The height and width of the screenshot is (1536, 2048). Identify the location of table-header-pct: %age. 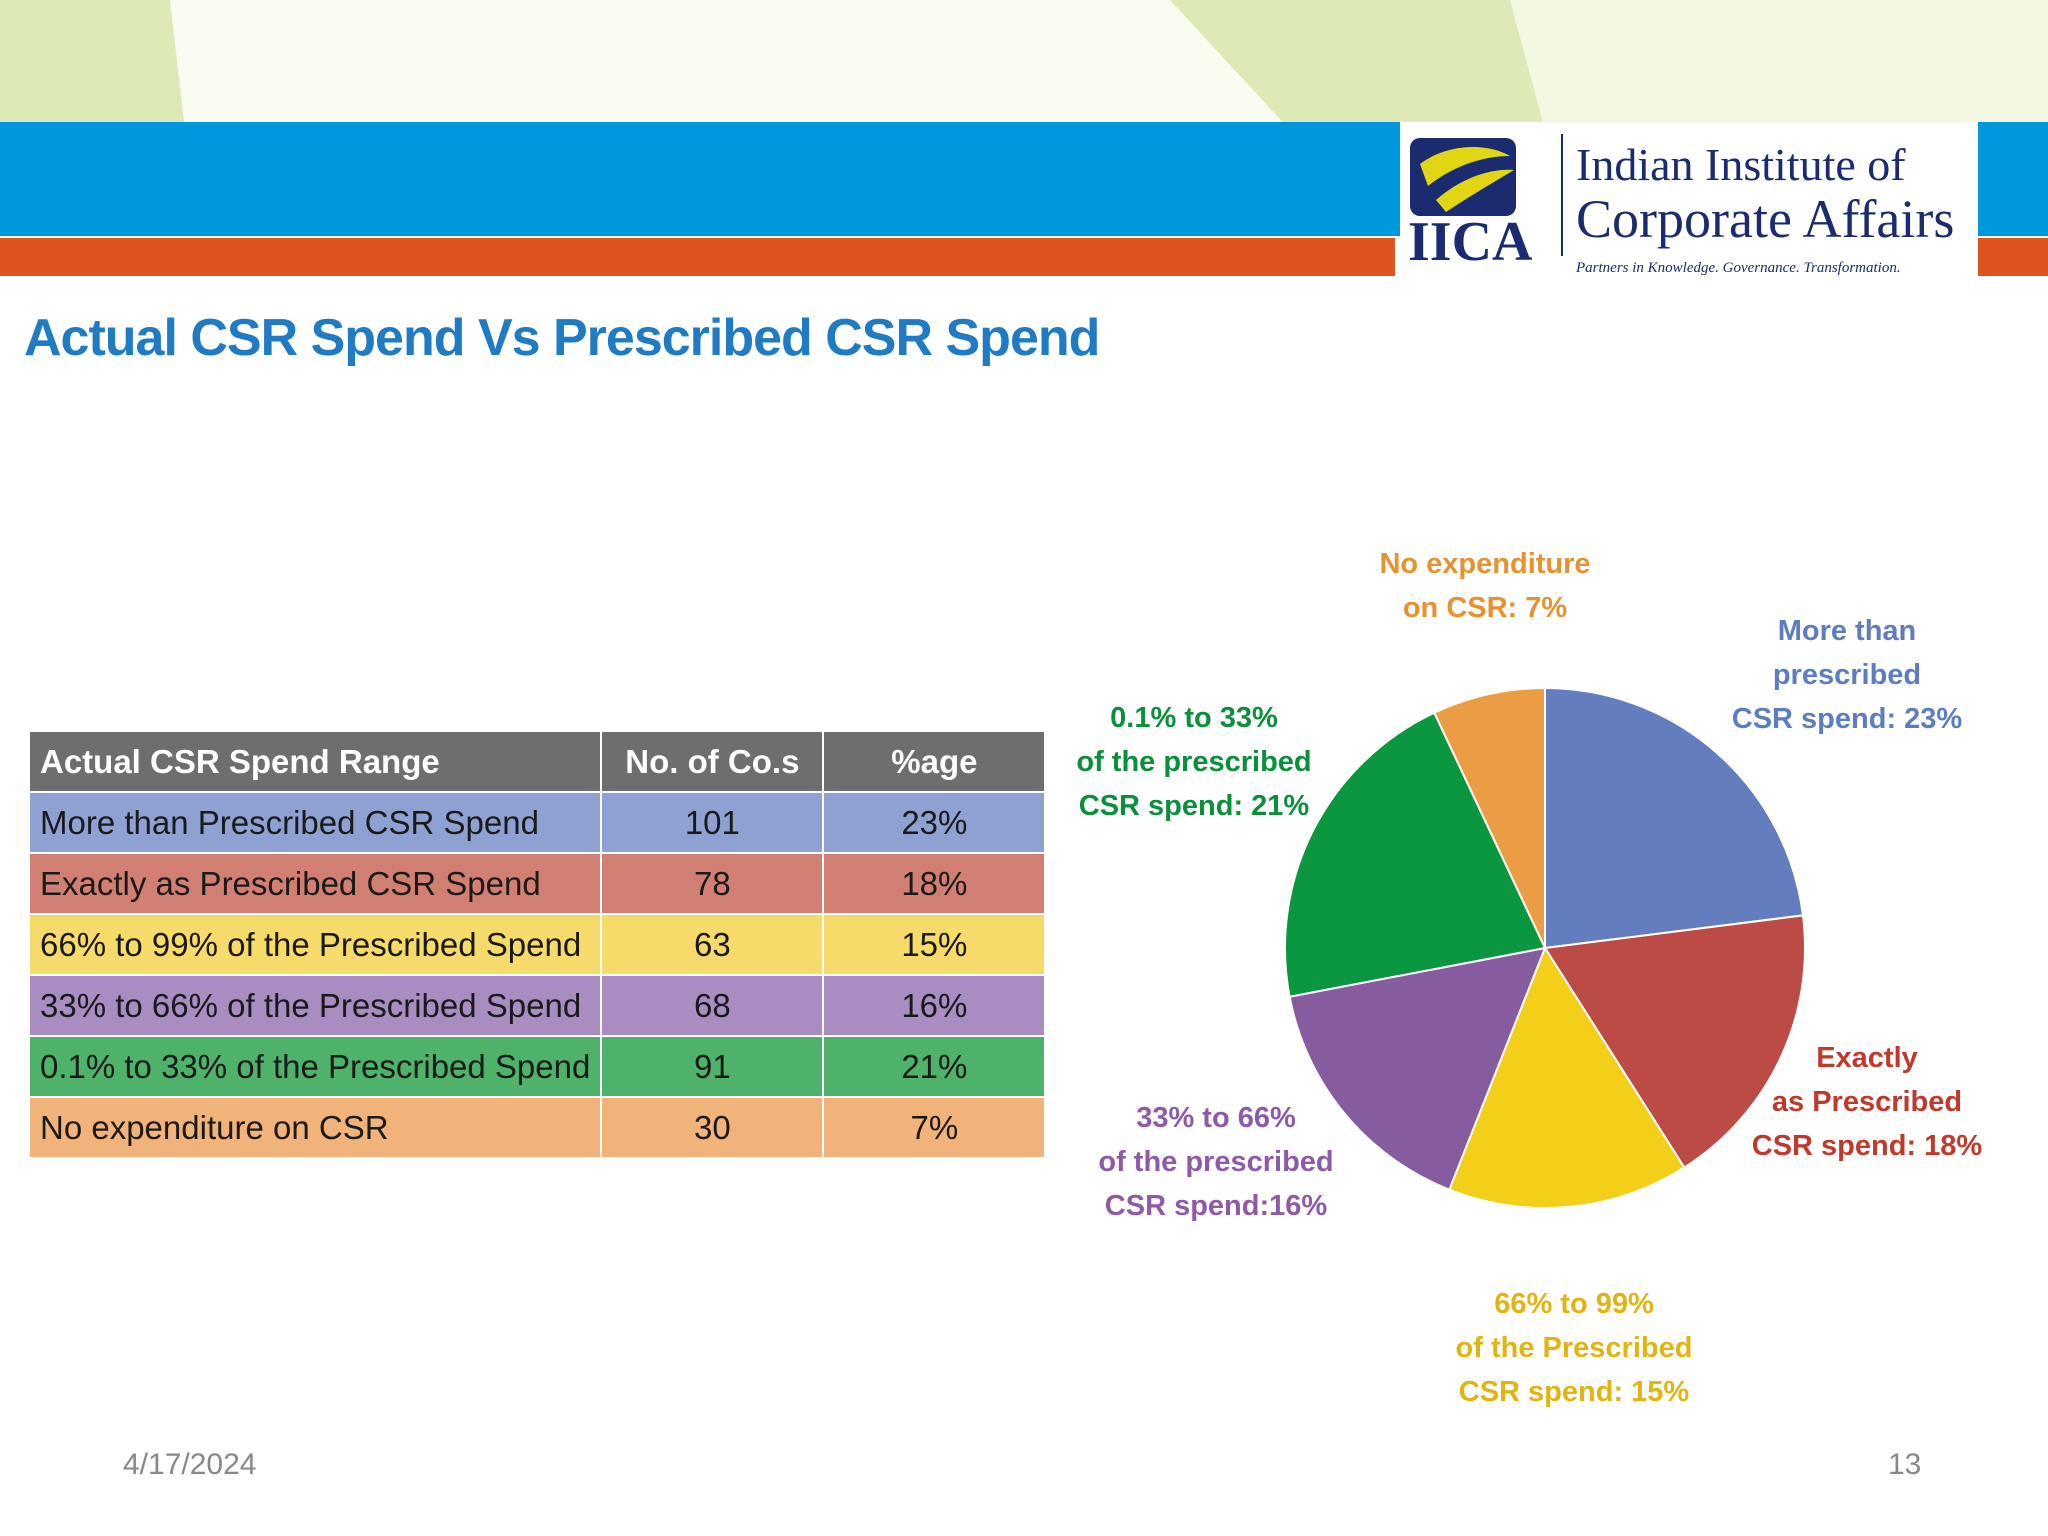
(934, 761).